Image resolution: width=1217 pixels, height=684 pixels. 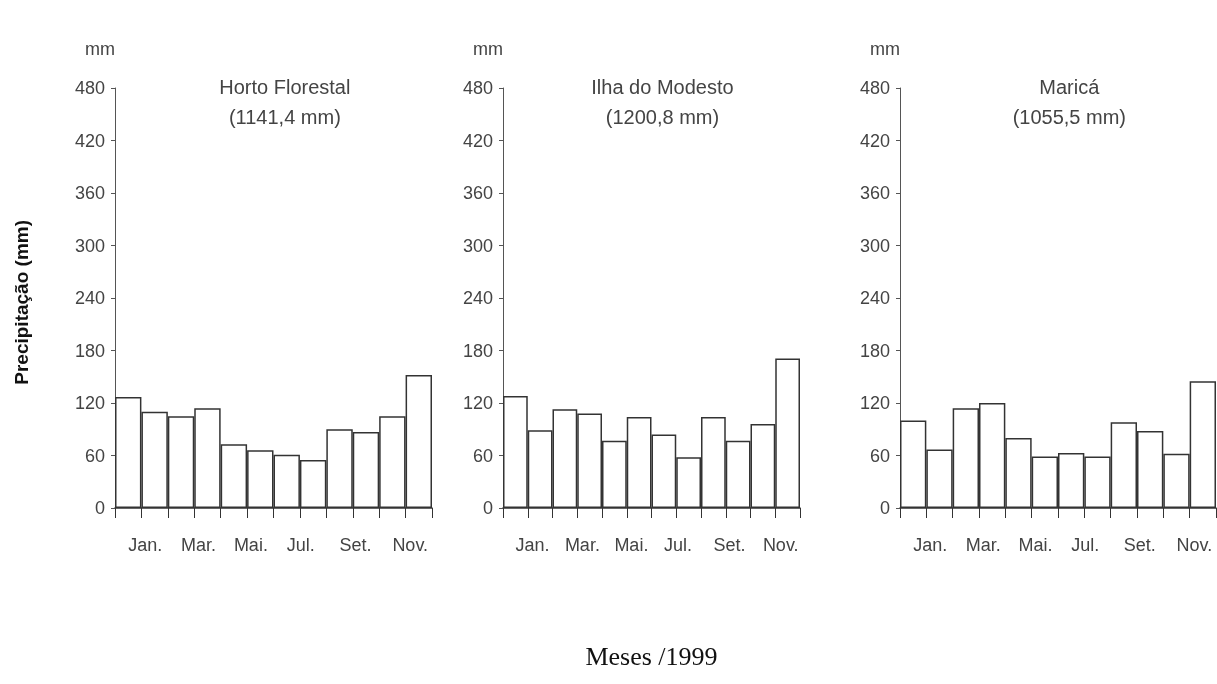 I want to click on chart-title: Maricá, so click(x=1070, y=87).